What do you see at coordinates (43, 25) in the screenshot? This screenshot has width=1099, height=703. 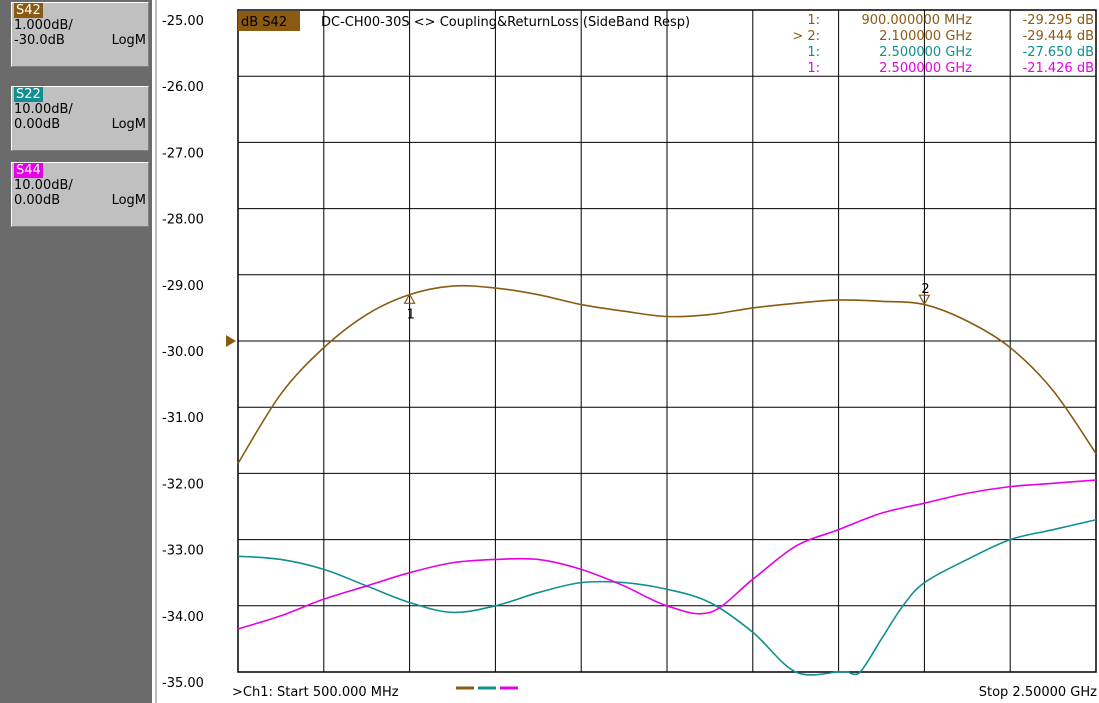 I see `trace-scale: 1.000dB/` at bounding box center [43, 25].